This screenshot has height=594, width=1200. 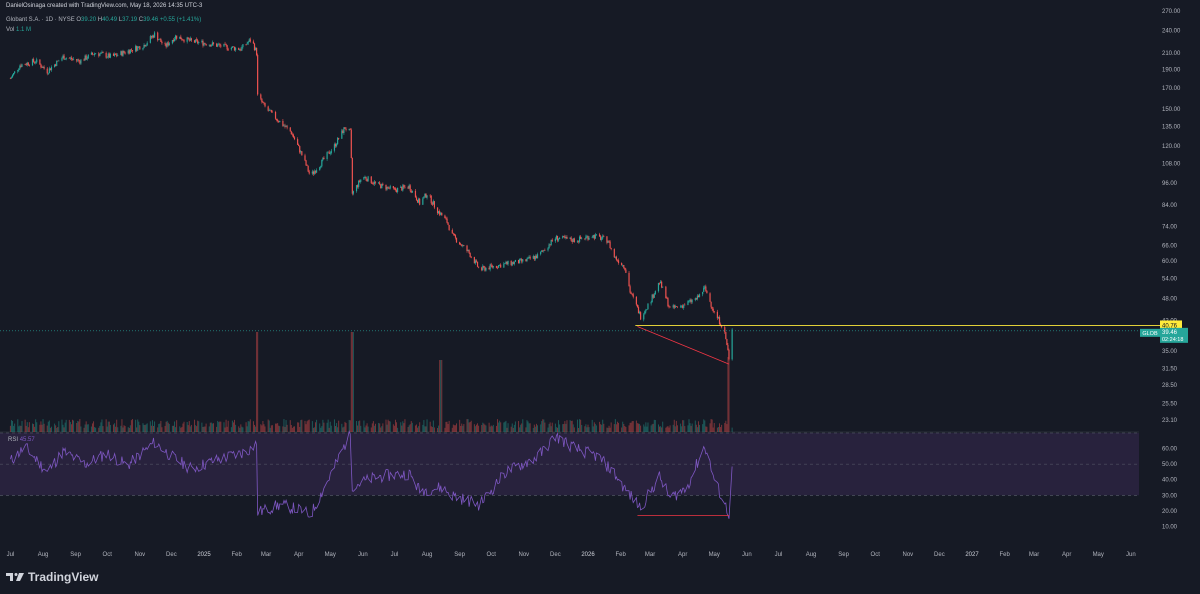 What do you see at coordinates (1171, 127) in the screenshot?
I see `price-axis-tick: 135.00` at bounding box center [1171, 127].